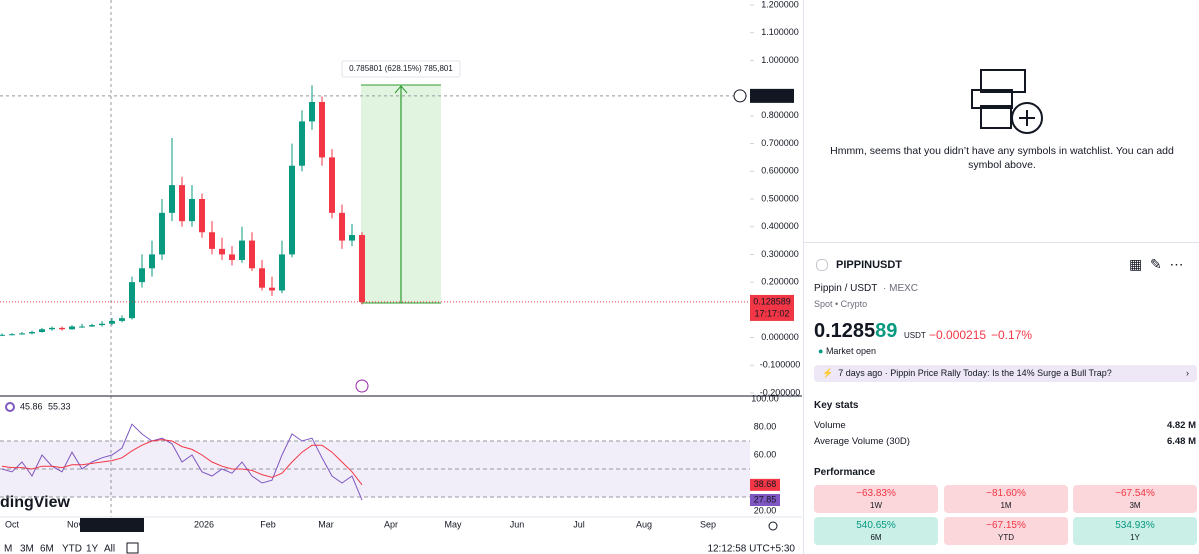  I want to click on symbol-ticker: PIPPINUSDT, so click(869, 265).